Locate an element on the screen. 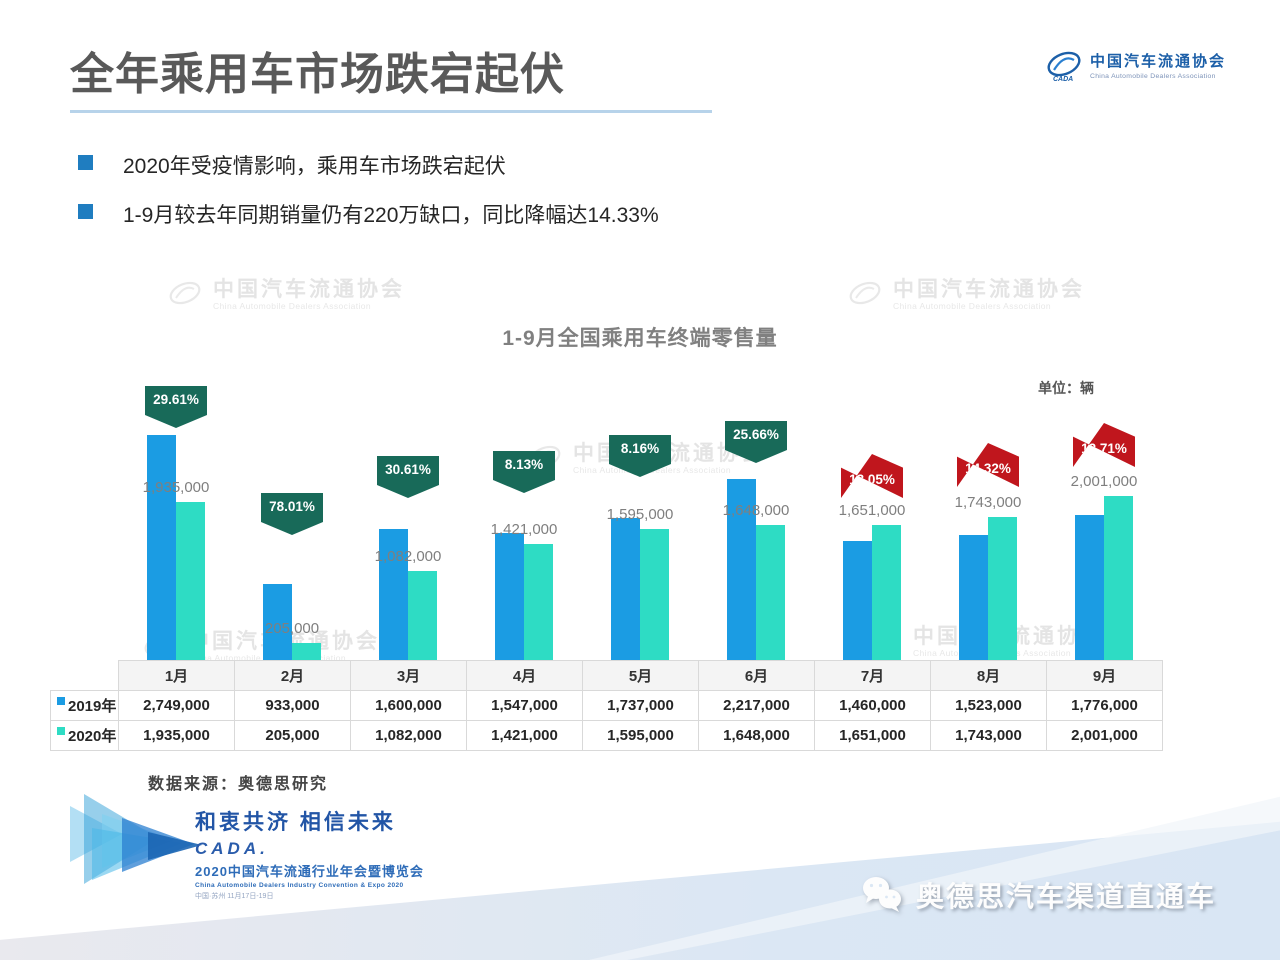 The image size is (1280, 960). table-value-cell: 2,217,000 is located at coordinates (756, 705).